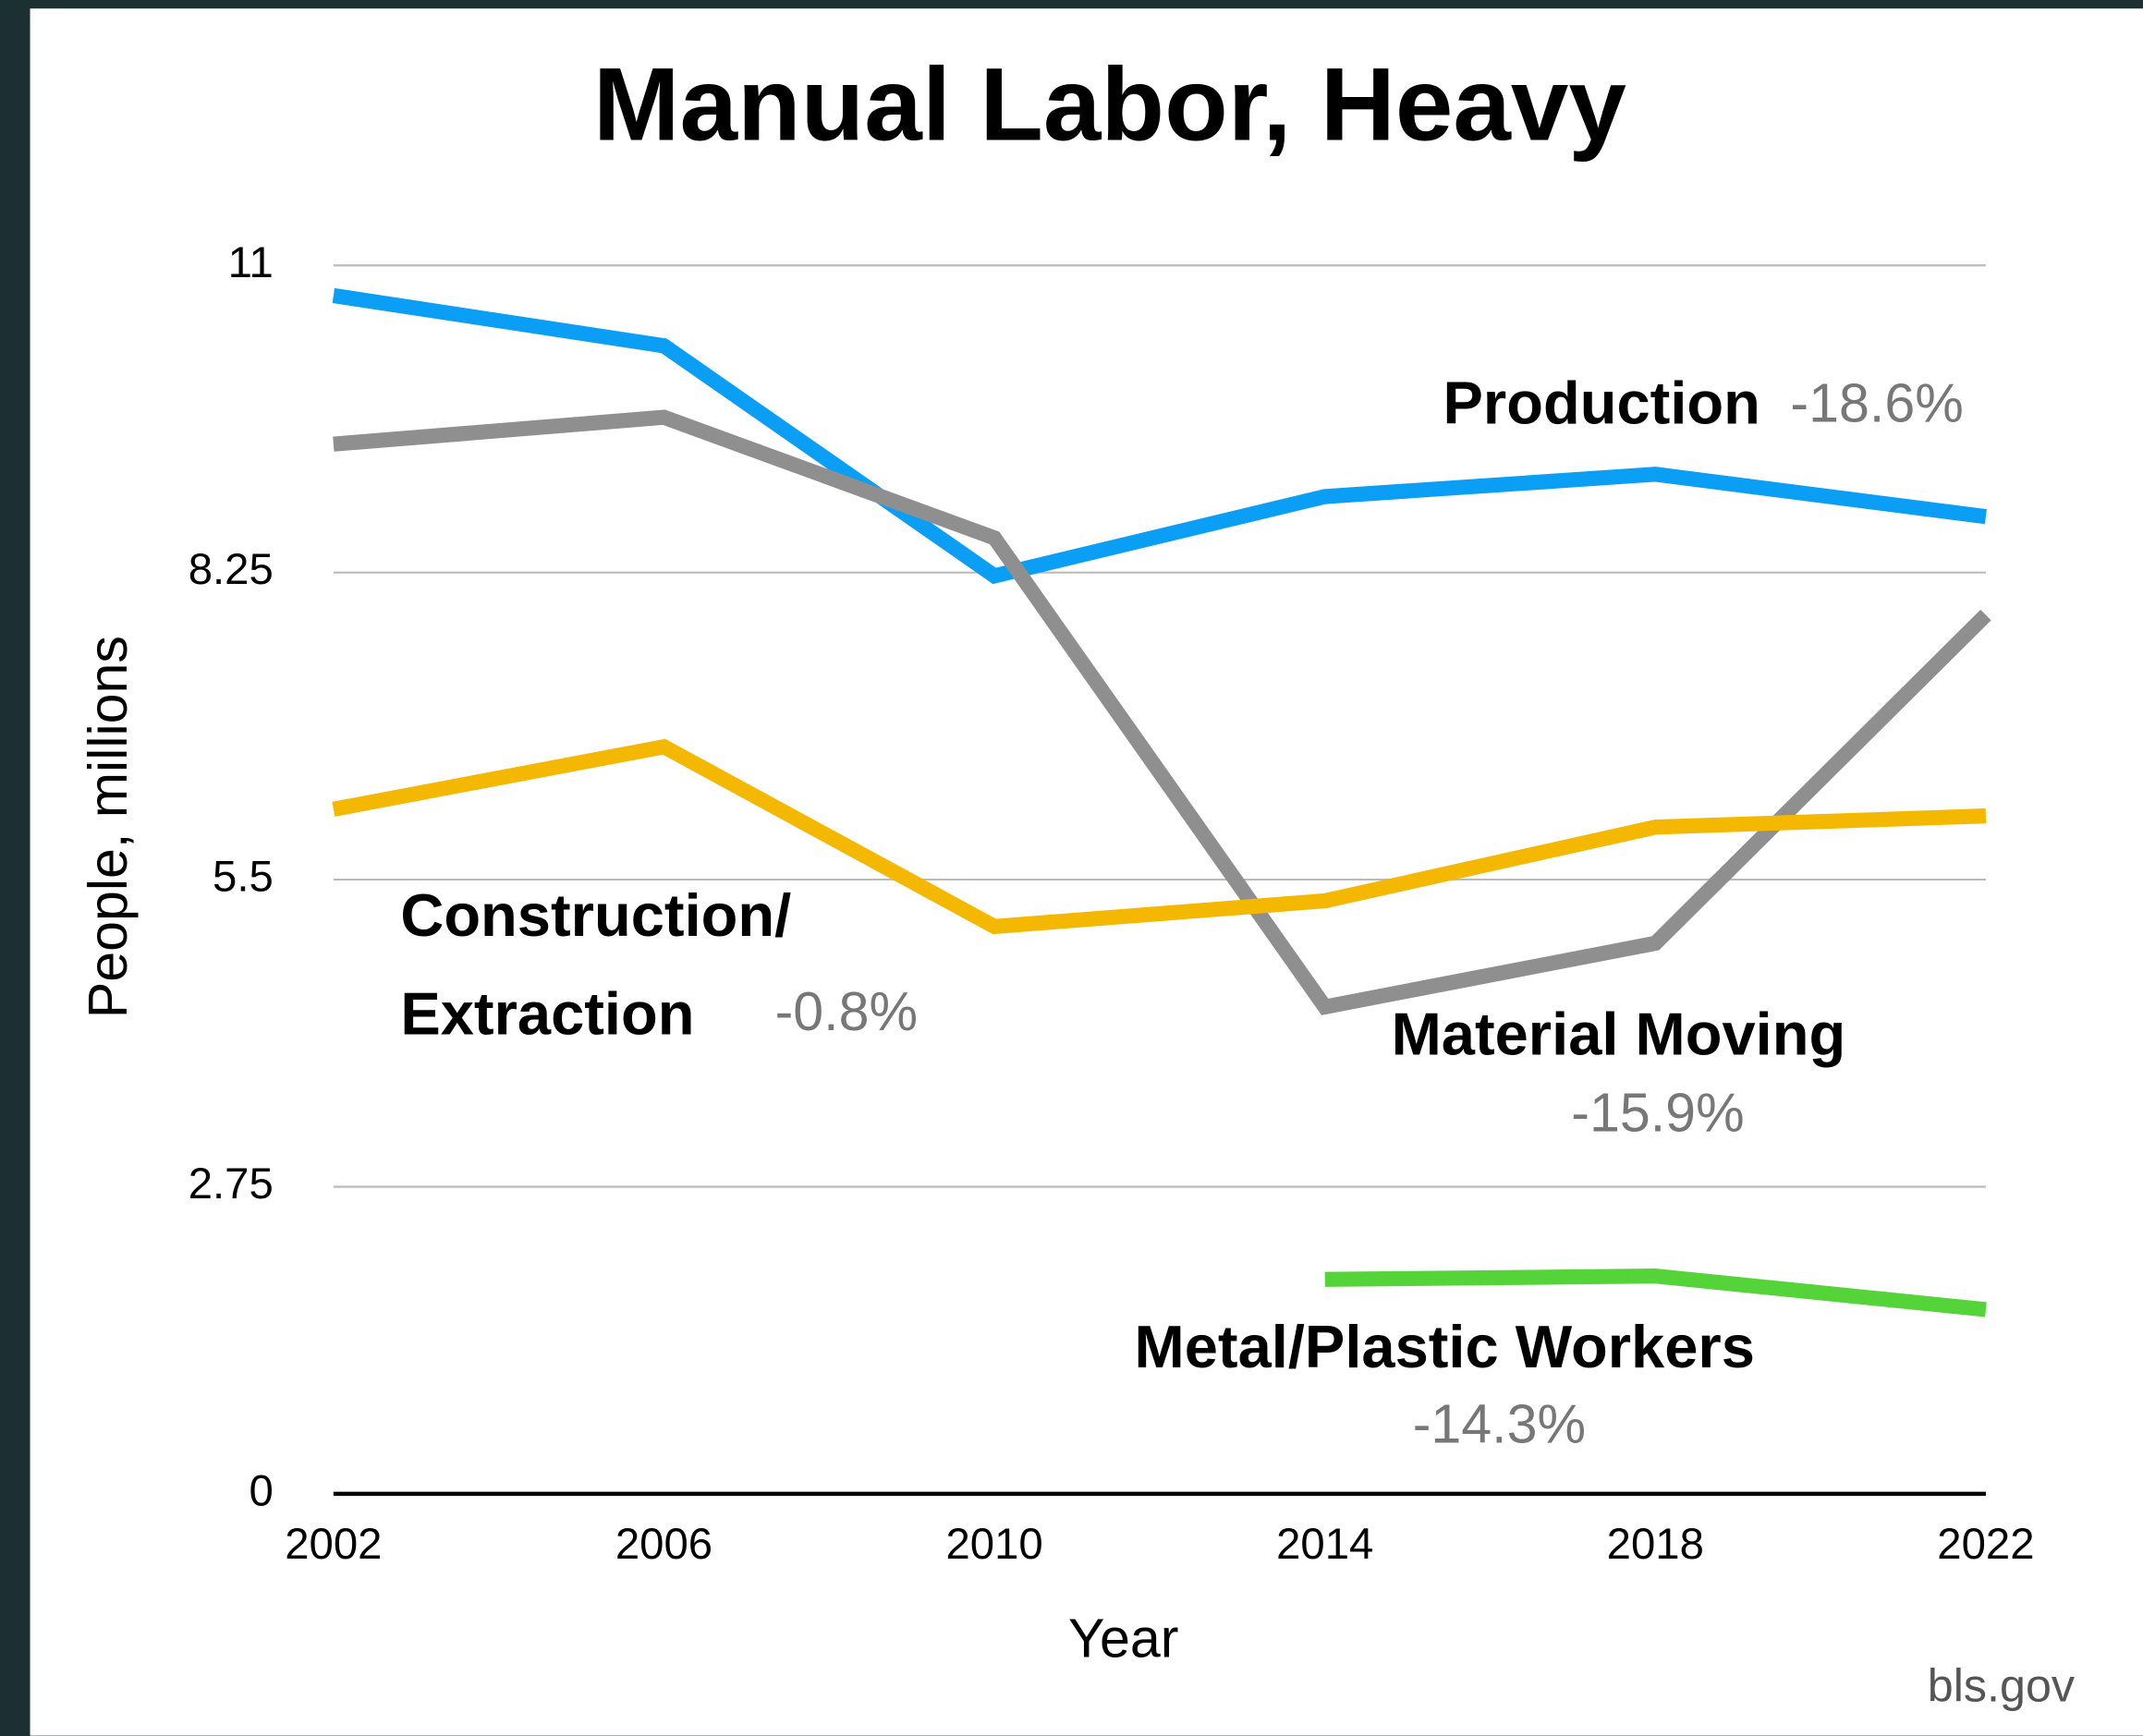 This screenshot has width=2143, height=1736. Describe the element at coordinates (1499, 1423) in the screenshot. I see `series-change: -14.3%` at that location.